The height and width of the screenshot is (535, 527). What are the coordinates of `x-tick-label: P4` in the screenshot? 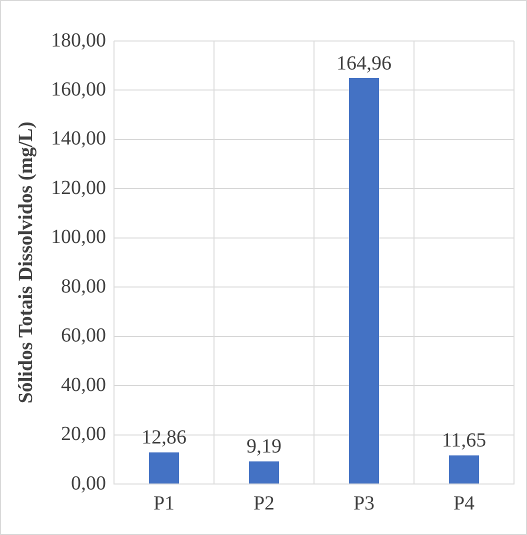 It's located at (464, 503).